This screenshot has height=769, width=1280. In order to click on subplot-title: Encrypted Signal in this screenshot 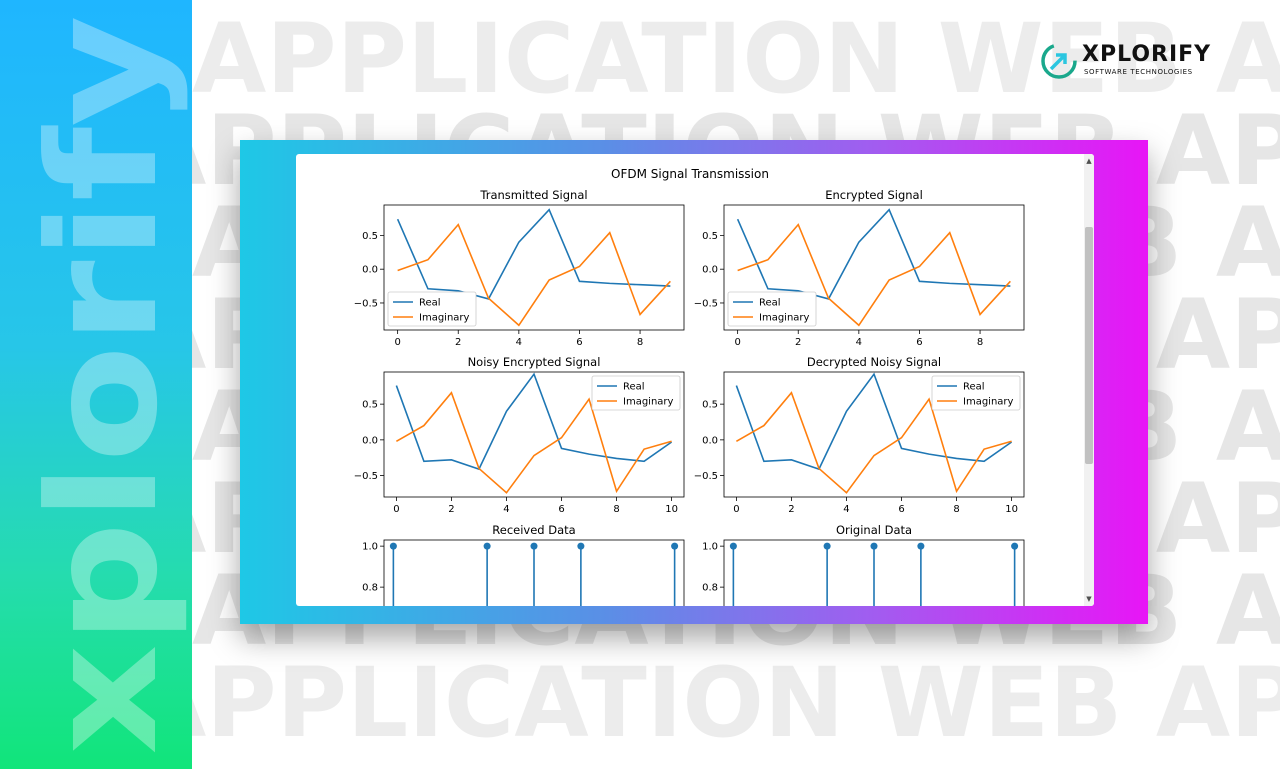, I will do `click(874, 195)`.